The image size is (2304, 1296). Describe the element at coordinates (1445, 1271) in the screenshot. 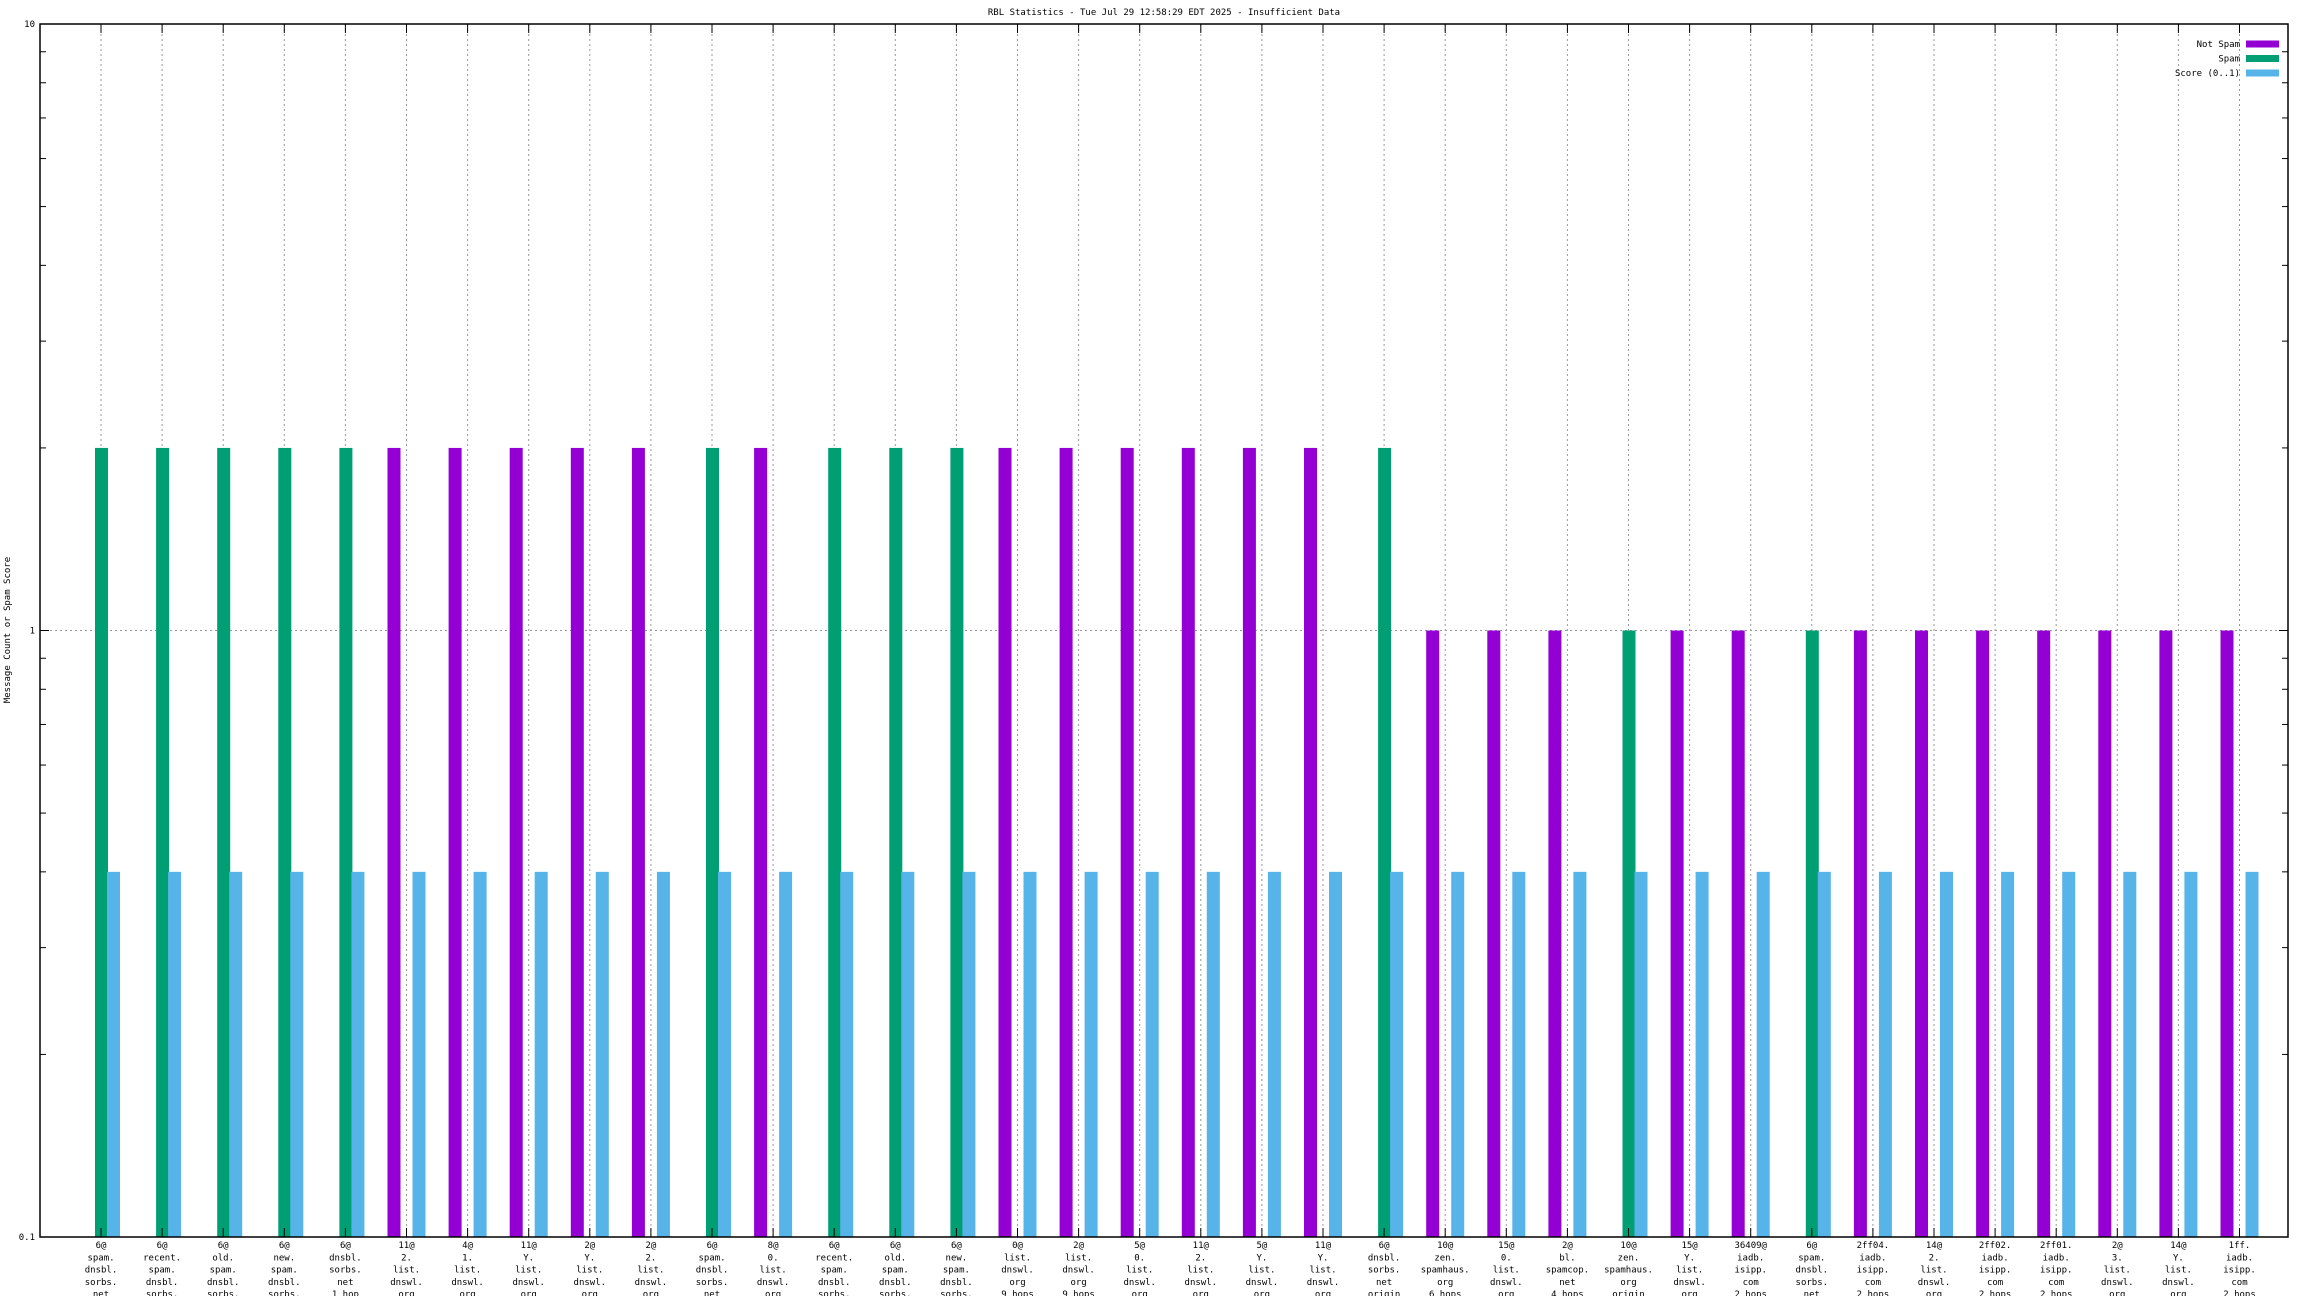

I see `x-tick-label-line: spamhaus.` at that location.